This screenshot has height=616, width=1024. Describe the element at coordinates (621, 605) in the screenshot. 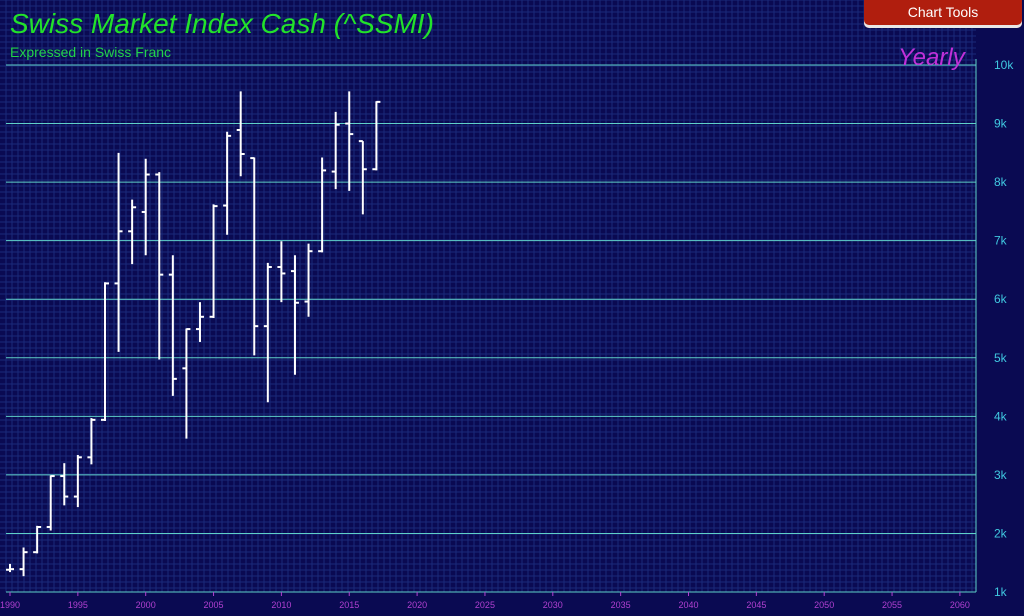

I see `x-tick-label: 2035` at that location.